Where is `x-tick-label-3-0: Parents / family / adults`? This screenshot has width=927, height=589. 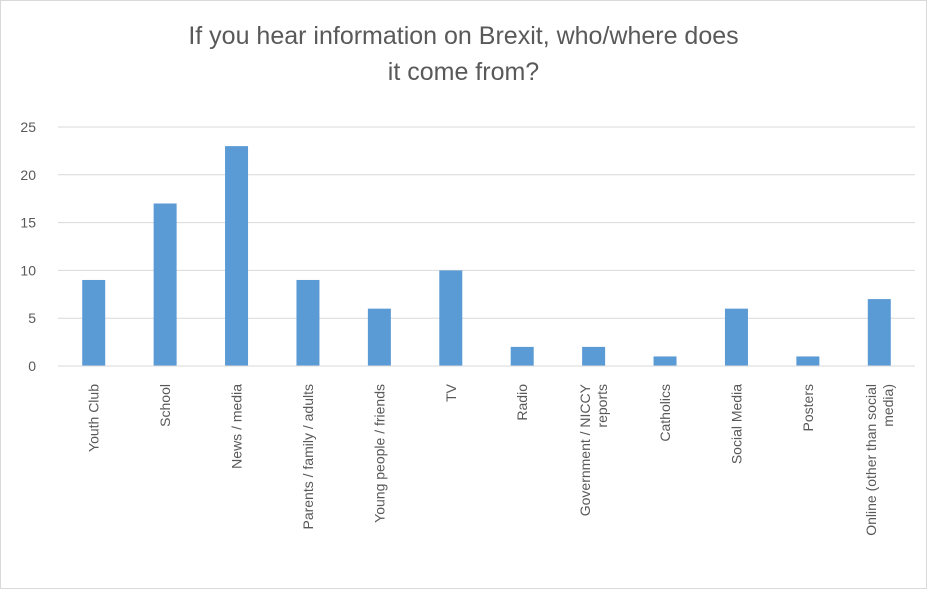
x-tick-label-3-0: Parents / family / adults is located at coordinates (308, 457).